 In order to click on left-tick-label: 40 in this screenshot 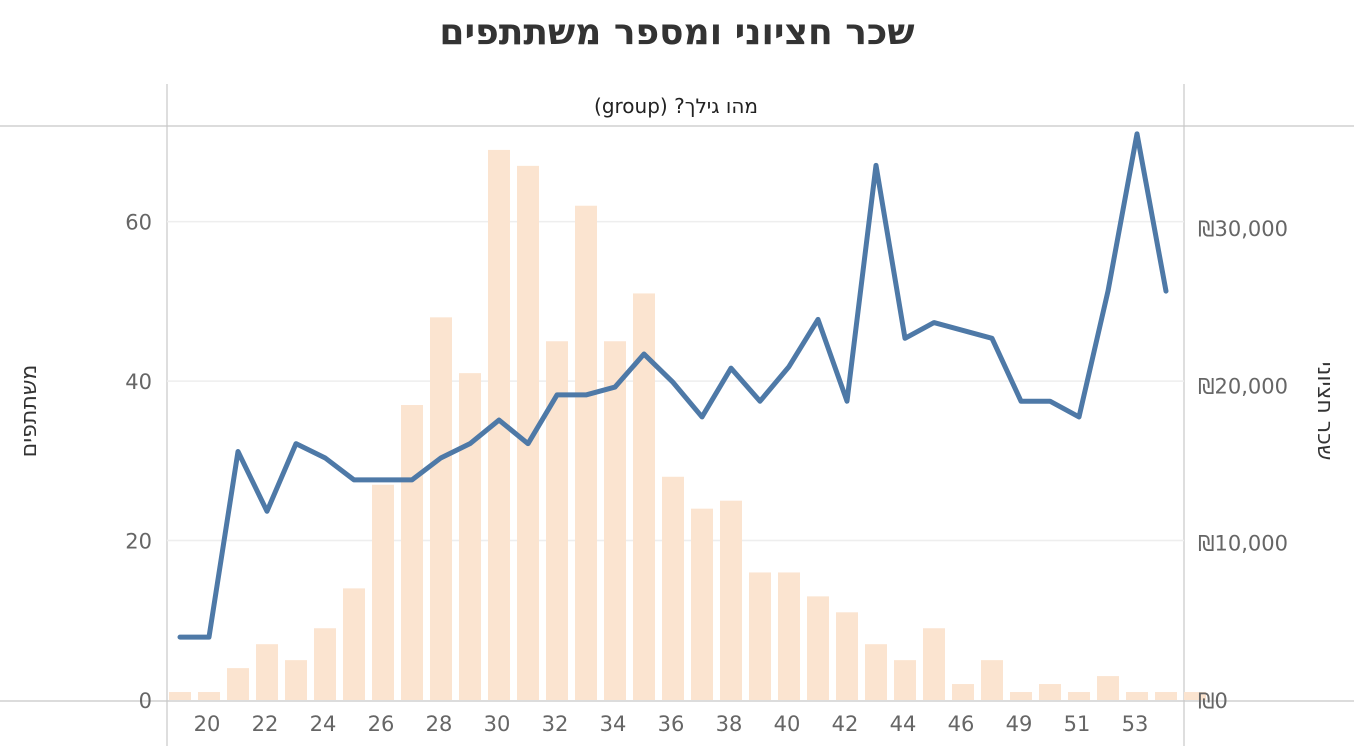, I will do `click(138, 382)`.